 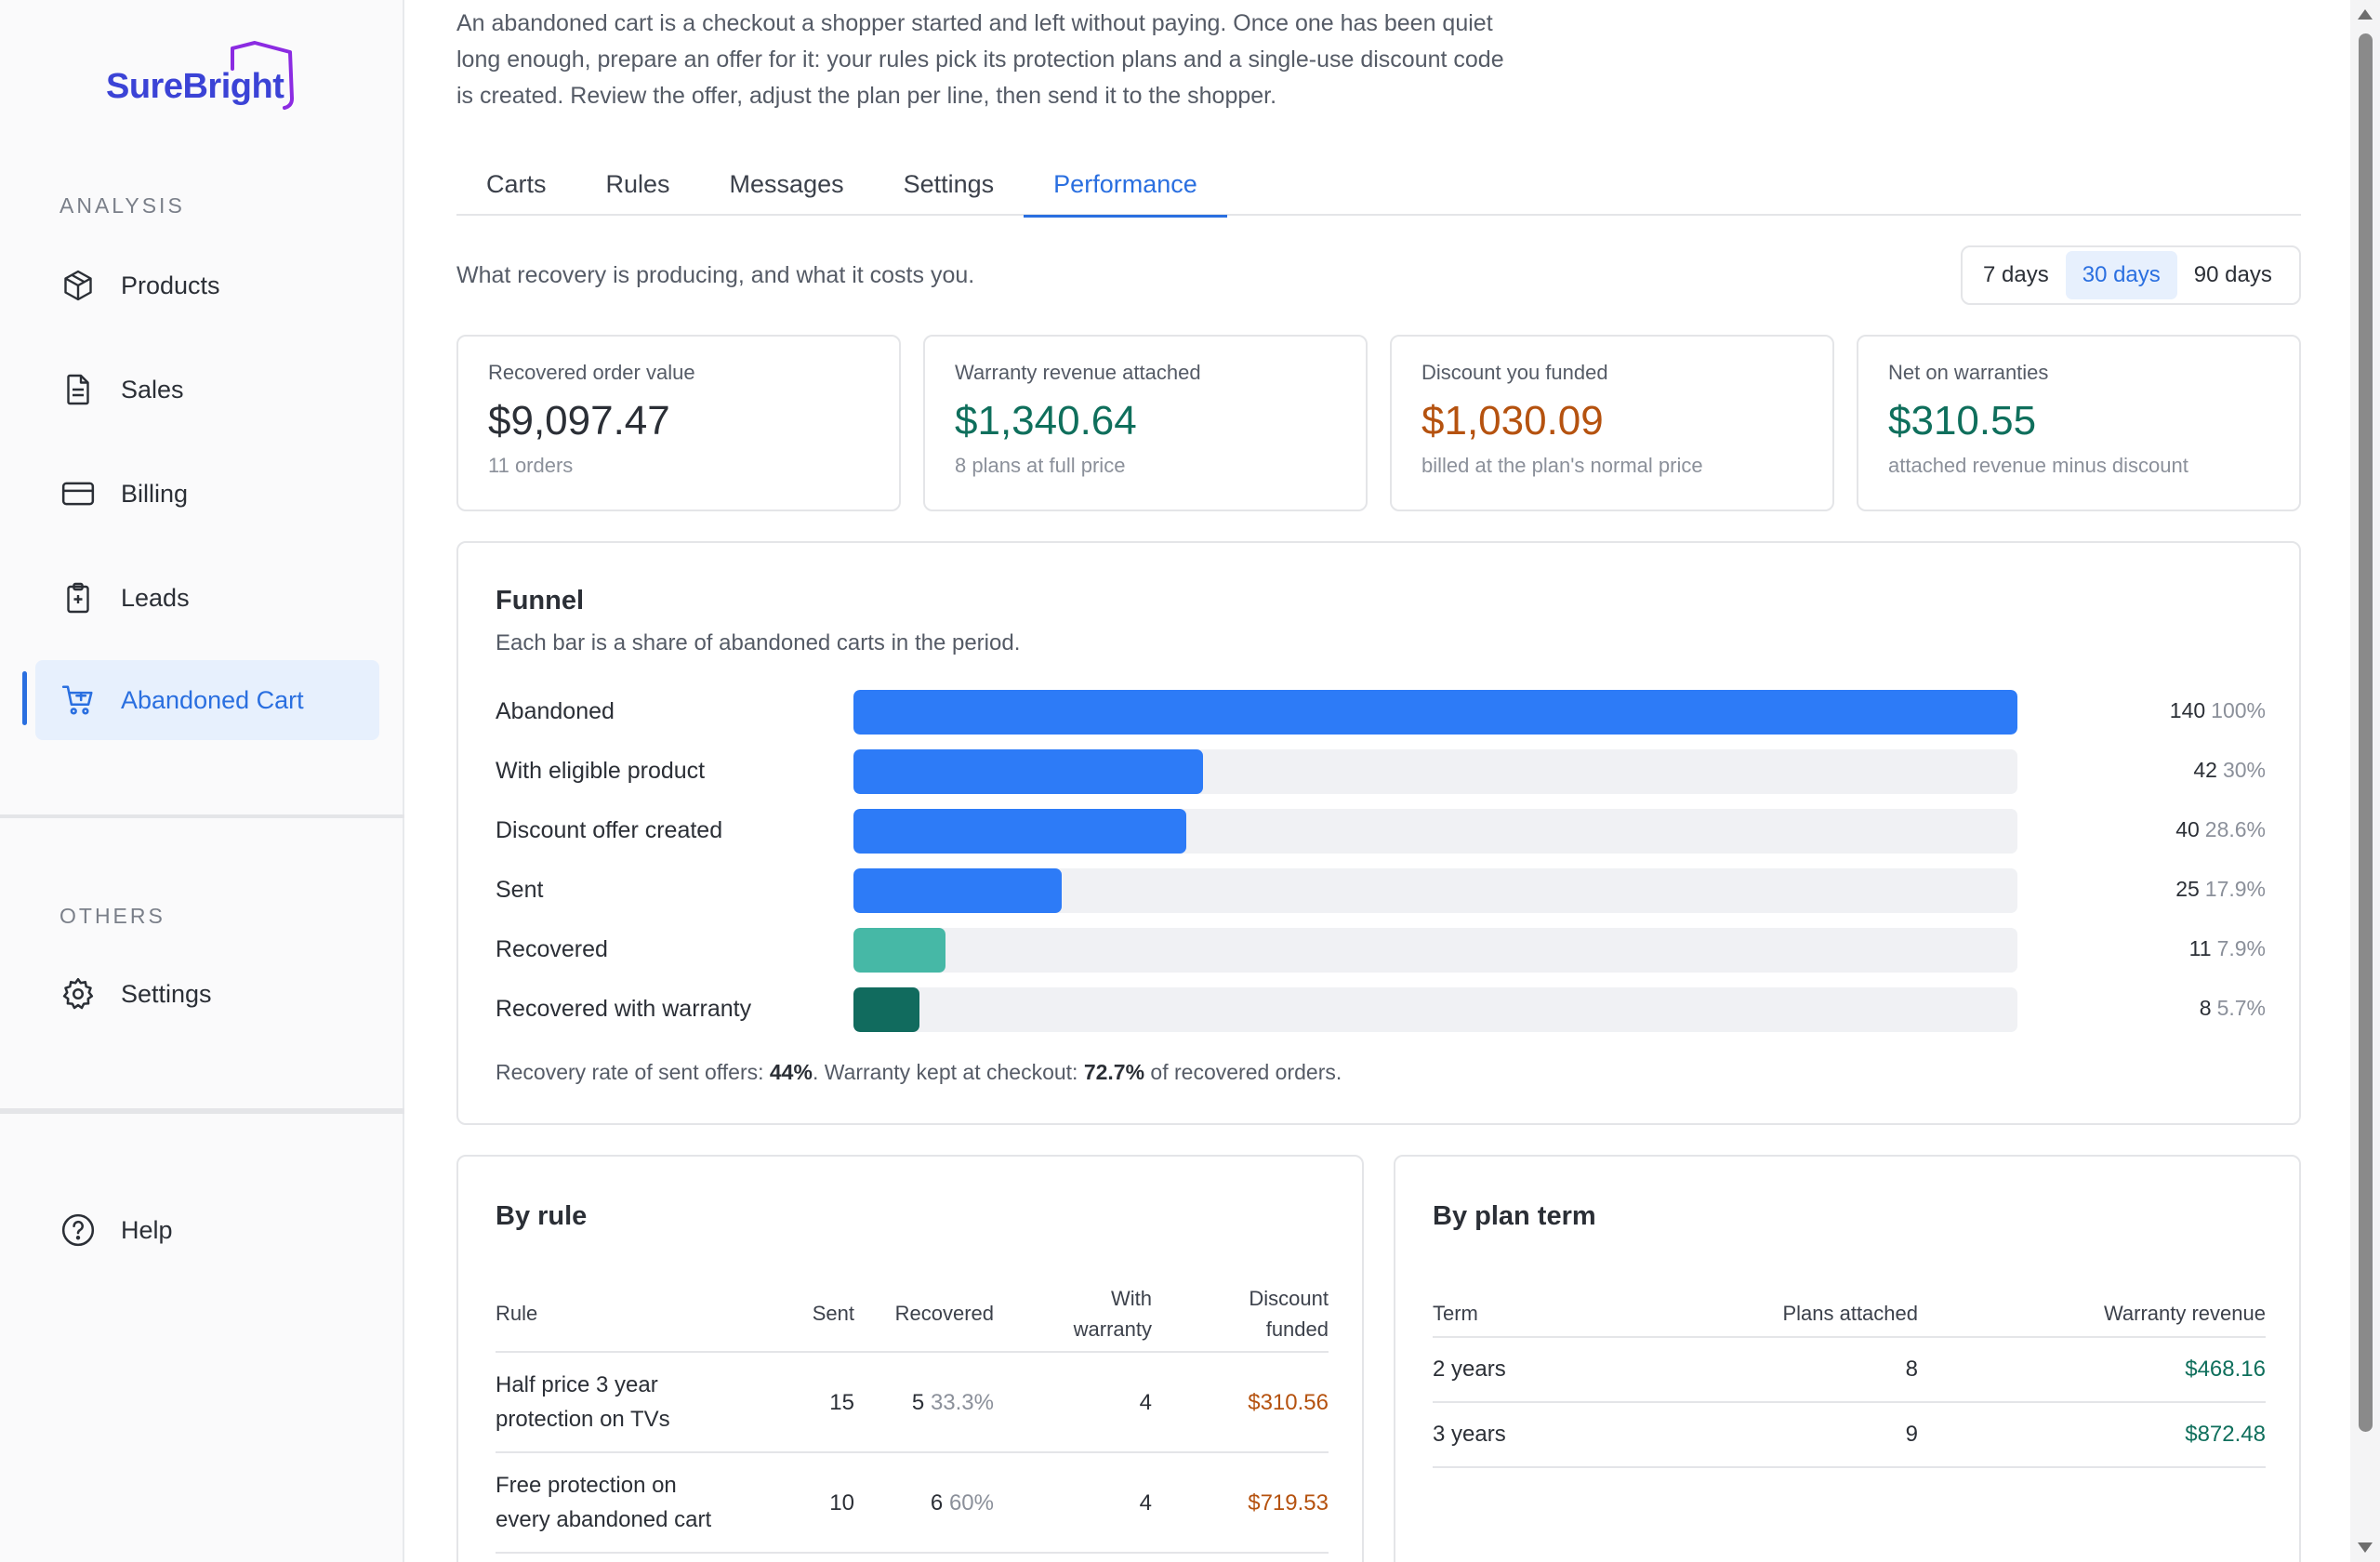 I want to click on brand-logo: SureBright, so click(x=203, y=78).